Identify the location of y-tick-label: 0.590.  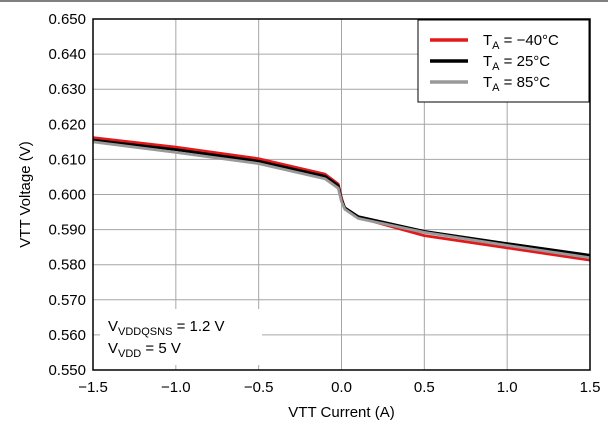
(67, 230).